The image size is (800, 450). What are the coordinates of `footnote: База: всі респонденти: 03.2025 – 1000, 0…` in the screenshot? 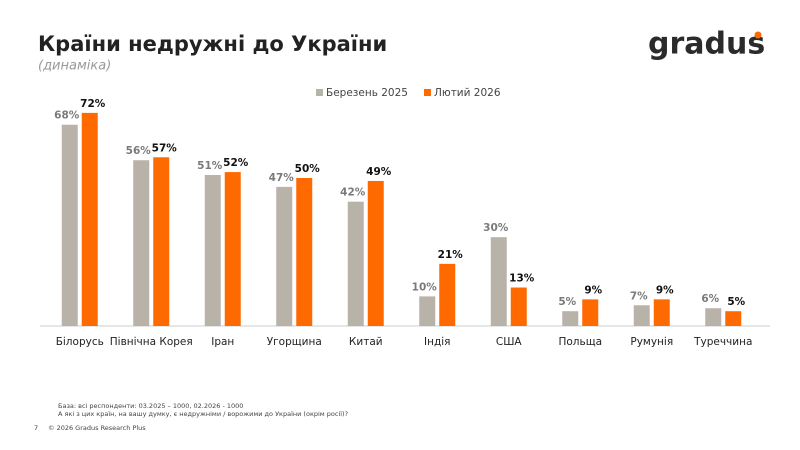 It's located at (150, 406).